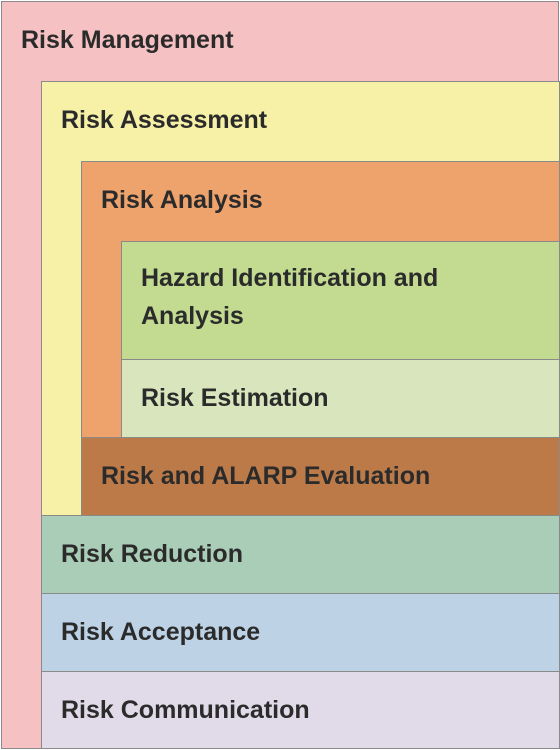 This screenshot has width=560, height=750. Describe the element at coordinates (290, 297) in the screenshot. I see `hazard-identification-label: Hazard Identification and Analysis` at that location.